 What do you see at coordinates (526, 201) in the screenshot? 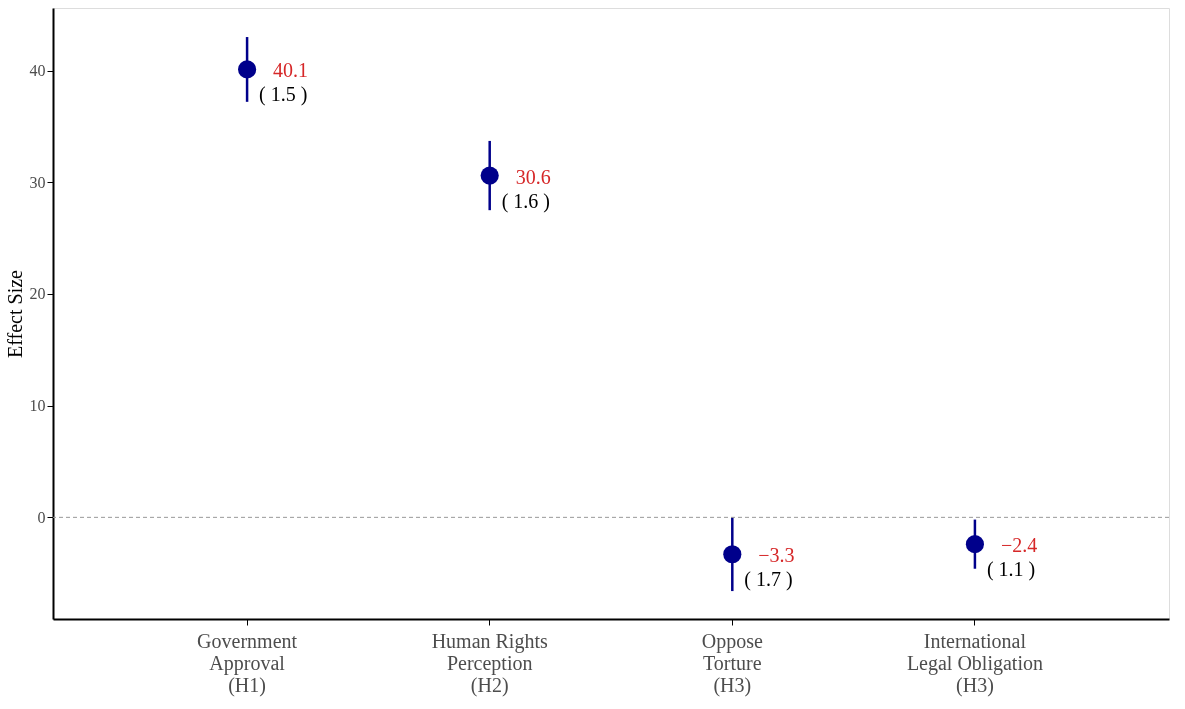
I see `annotation: ( 1.6 )` at bounding box center [526, 201].